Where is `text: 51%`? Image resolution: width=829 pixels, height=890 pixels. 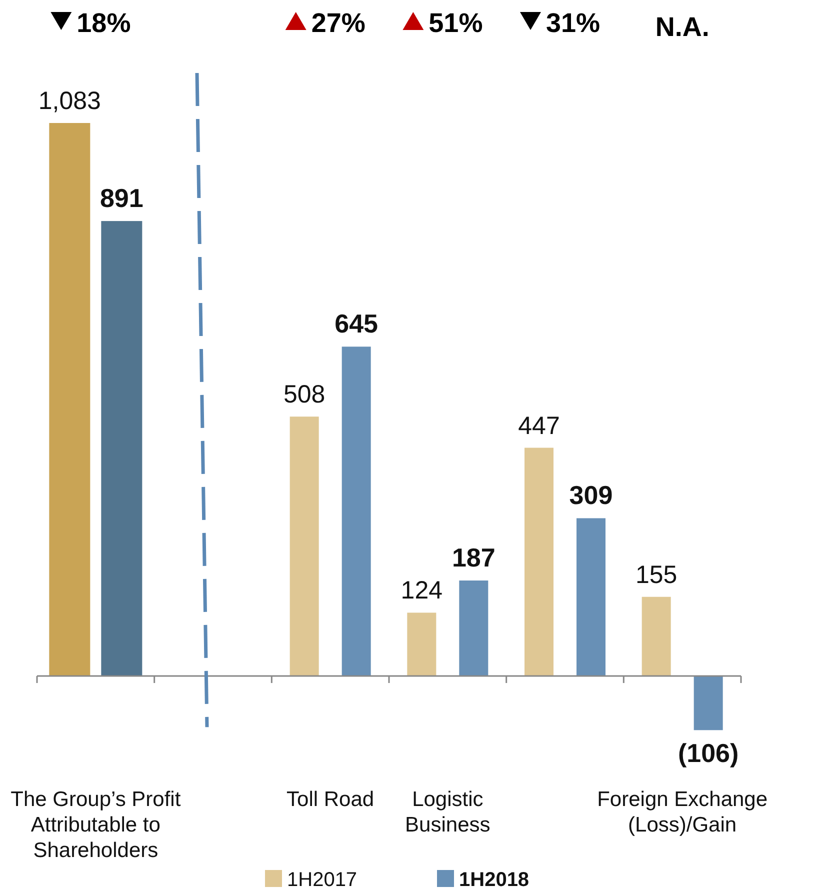 text: 51% is located at coordinates (455, 23).